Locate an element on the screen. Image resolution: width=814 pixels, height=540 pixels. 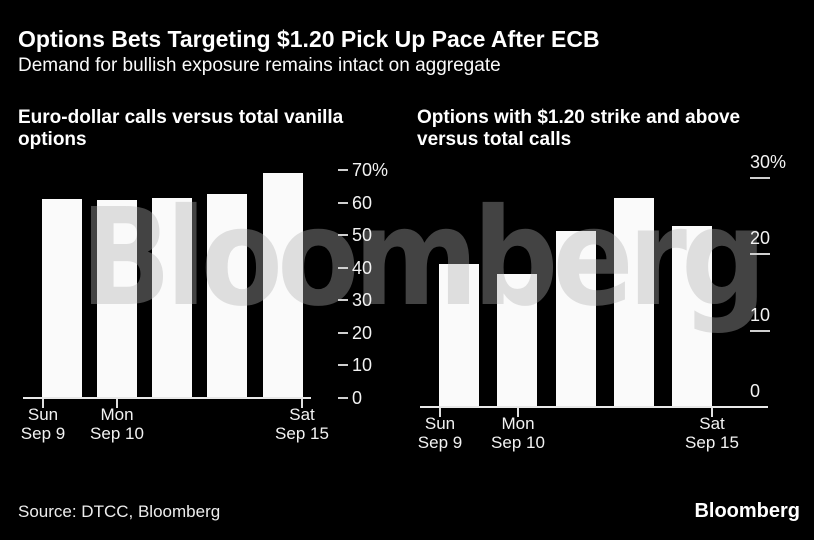
y-tick-label: 50 is located at coordinates (362, 235).